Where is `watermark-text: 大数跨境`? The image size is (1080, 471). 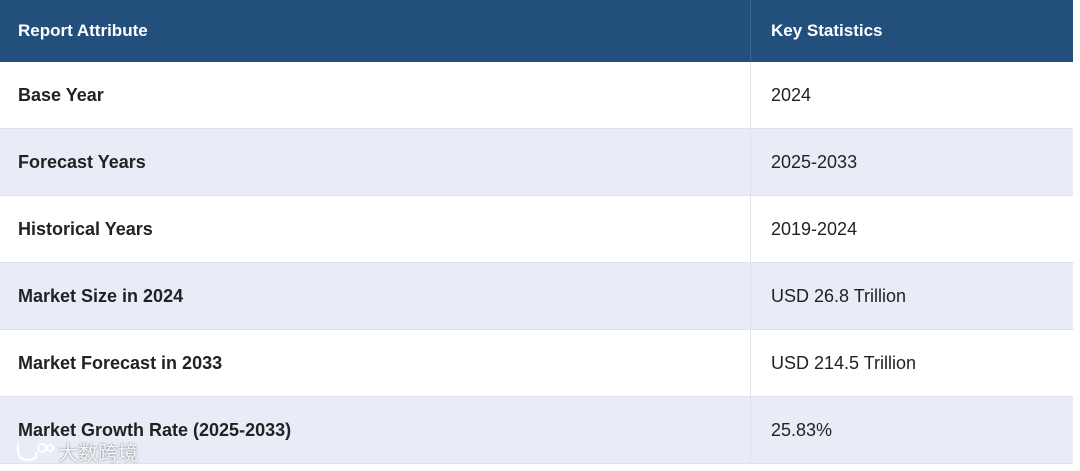
watermark-text: 大数跨境 is located at coordinates (98, 454).